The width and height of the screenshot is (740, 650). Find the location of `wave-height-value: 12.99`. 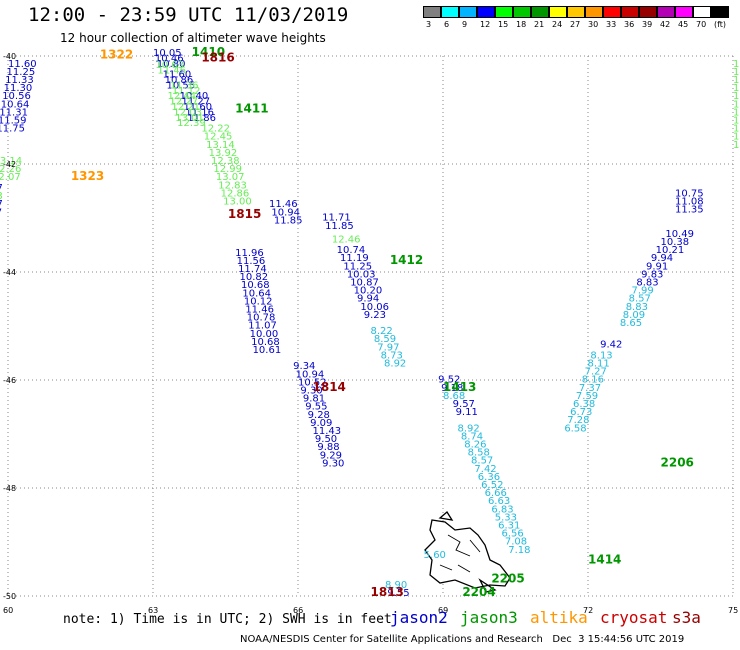

wave-height-value: 12.99 is located at coordinates (227, 169).